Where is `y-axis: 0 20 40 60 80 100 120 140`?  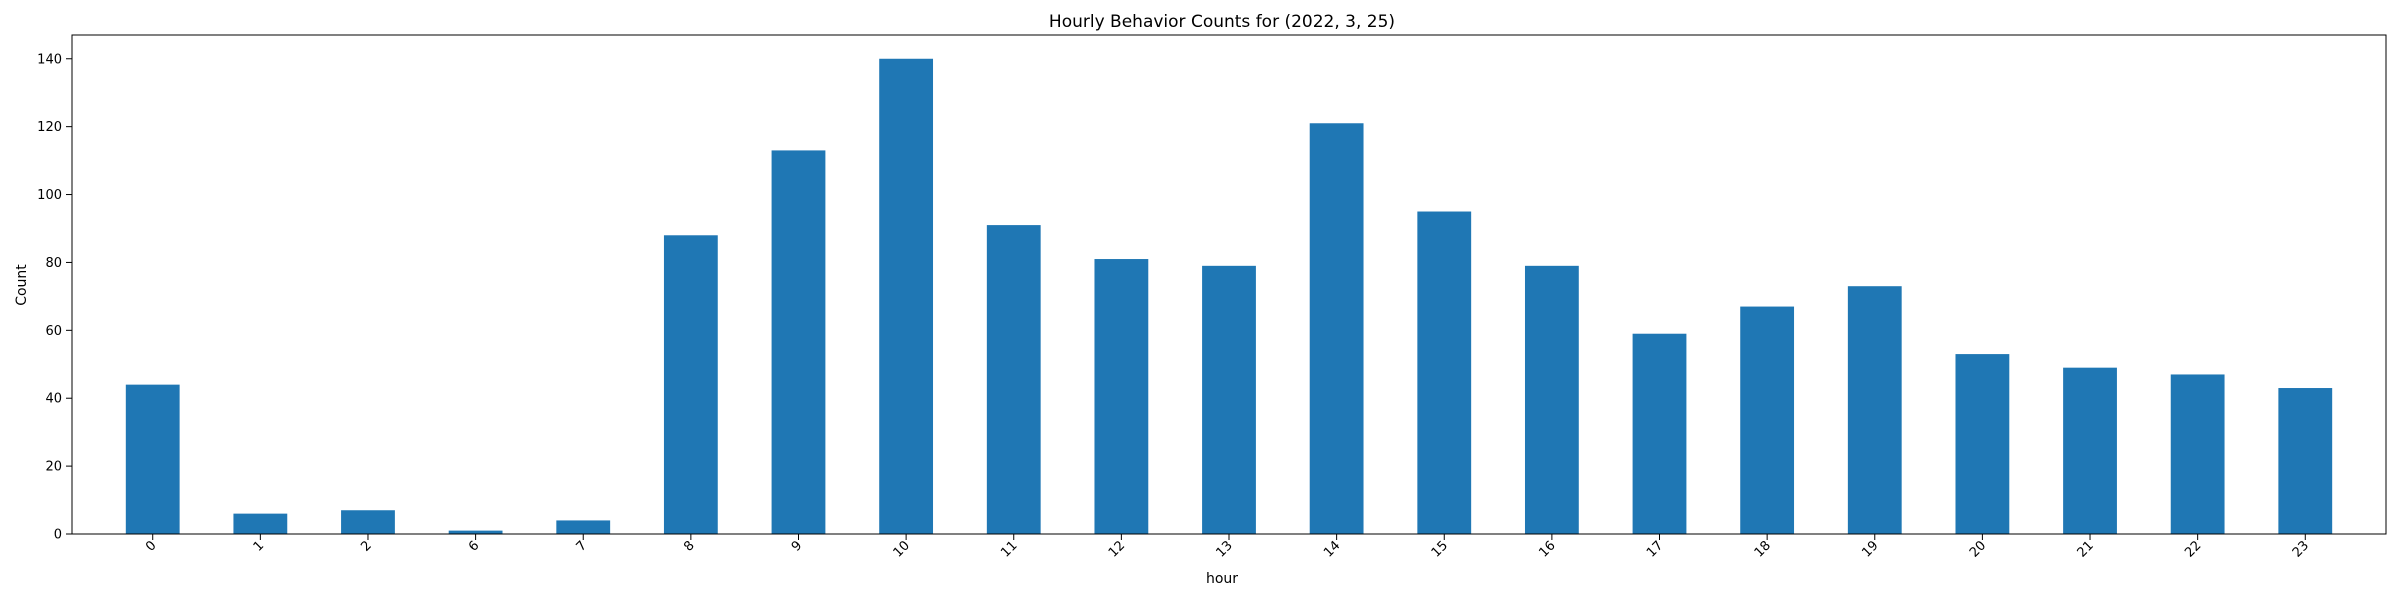
y-axis: 0 20 40 60 80 100 120 140 is located at coordinates (54, 297).